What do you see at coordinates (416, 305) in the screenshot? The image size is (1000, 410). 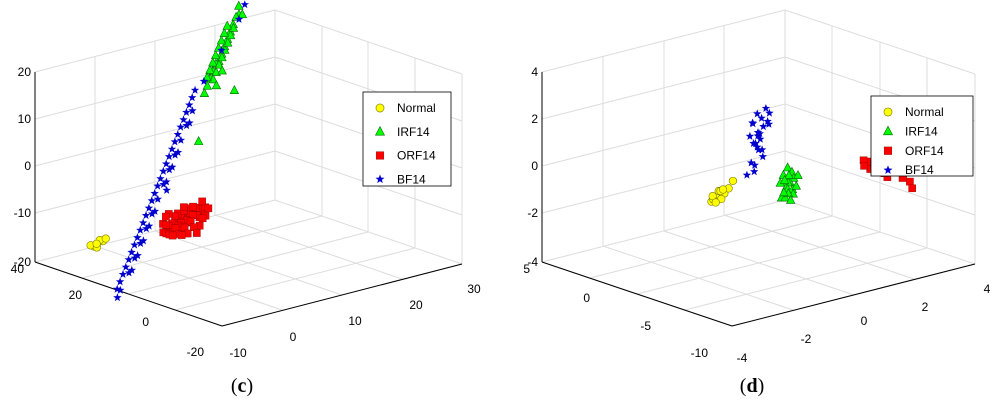 I see `panel-c-y-tick: 20` at bounding box center [416, 305].